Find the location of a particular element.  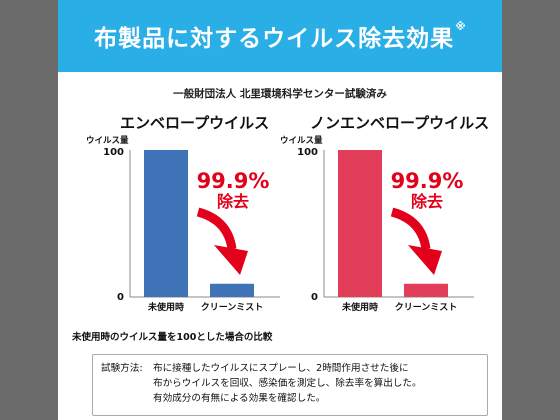

banner-title: 布製品に対するウイルス除去効果 is located at coordinates (274, 39).